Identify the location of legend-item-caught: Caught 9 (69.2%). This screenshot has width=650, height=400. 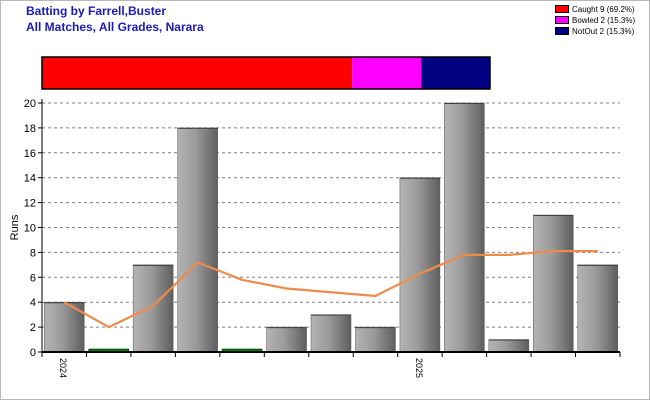
(595, 10).